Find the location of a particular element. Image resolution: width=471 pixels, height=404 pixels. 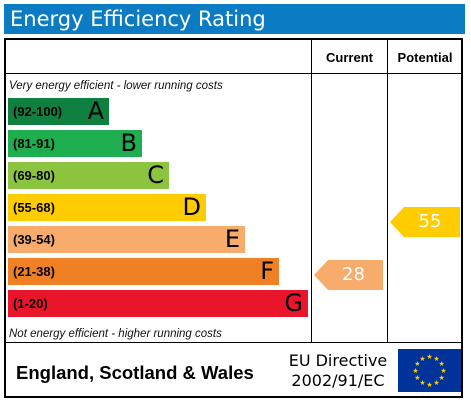

band-e: (39-54) E is located at coordinates (126, 239).